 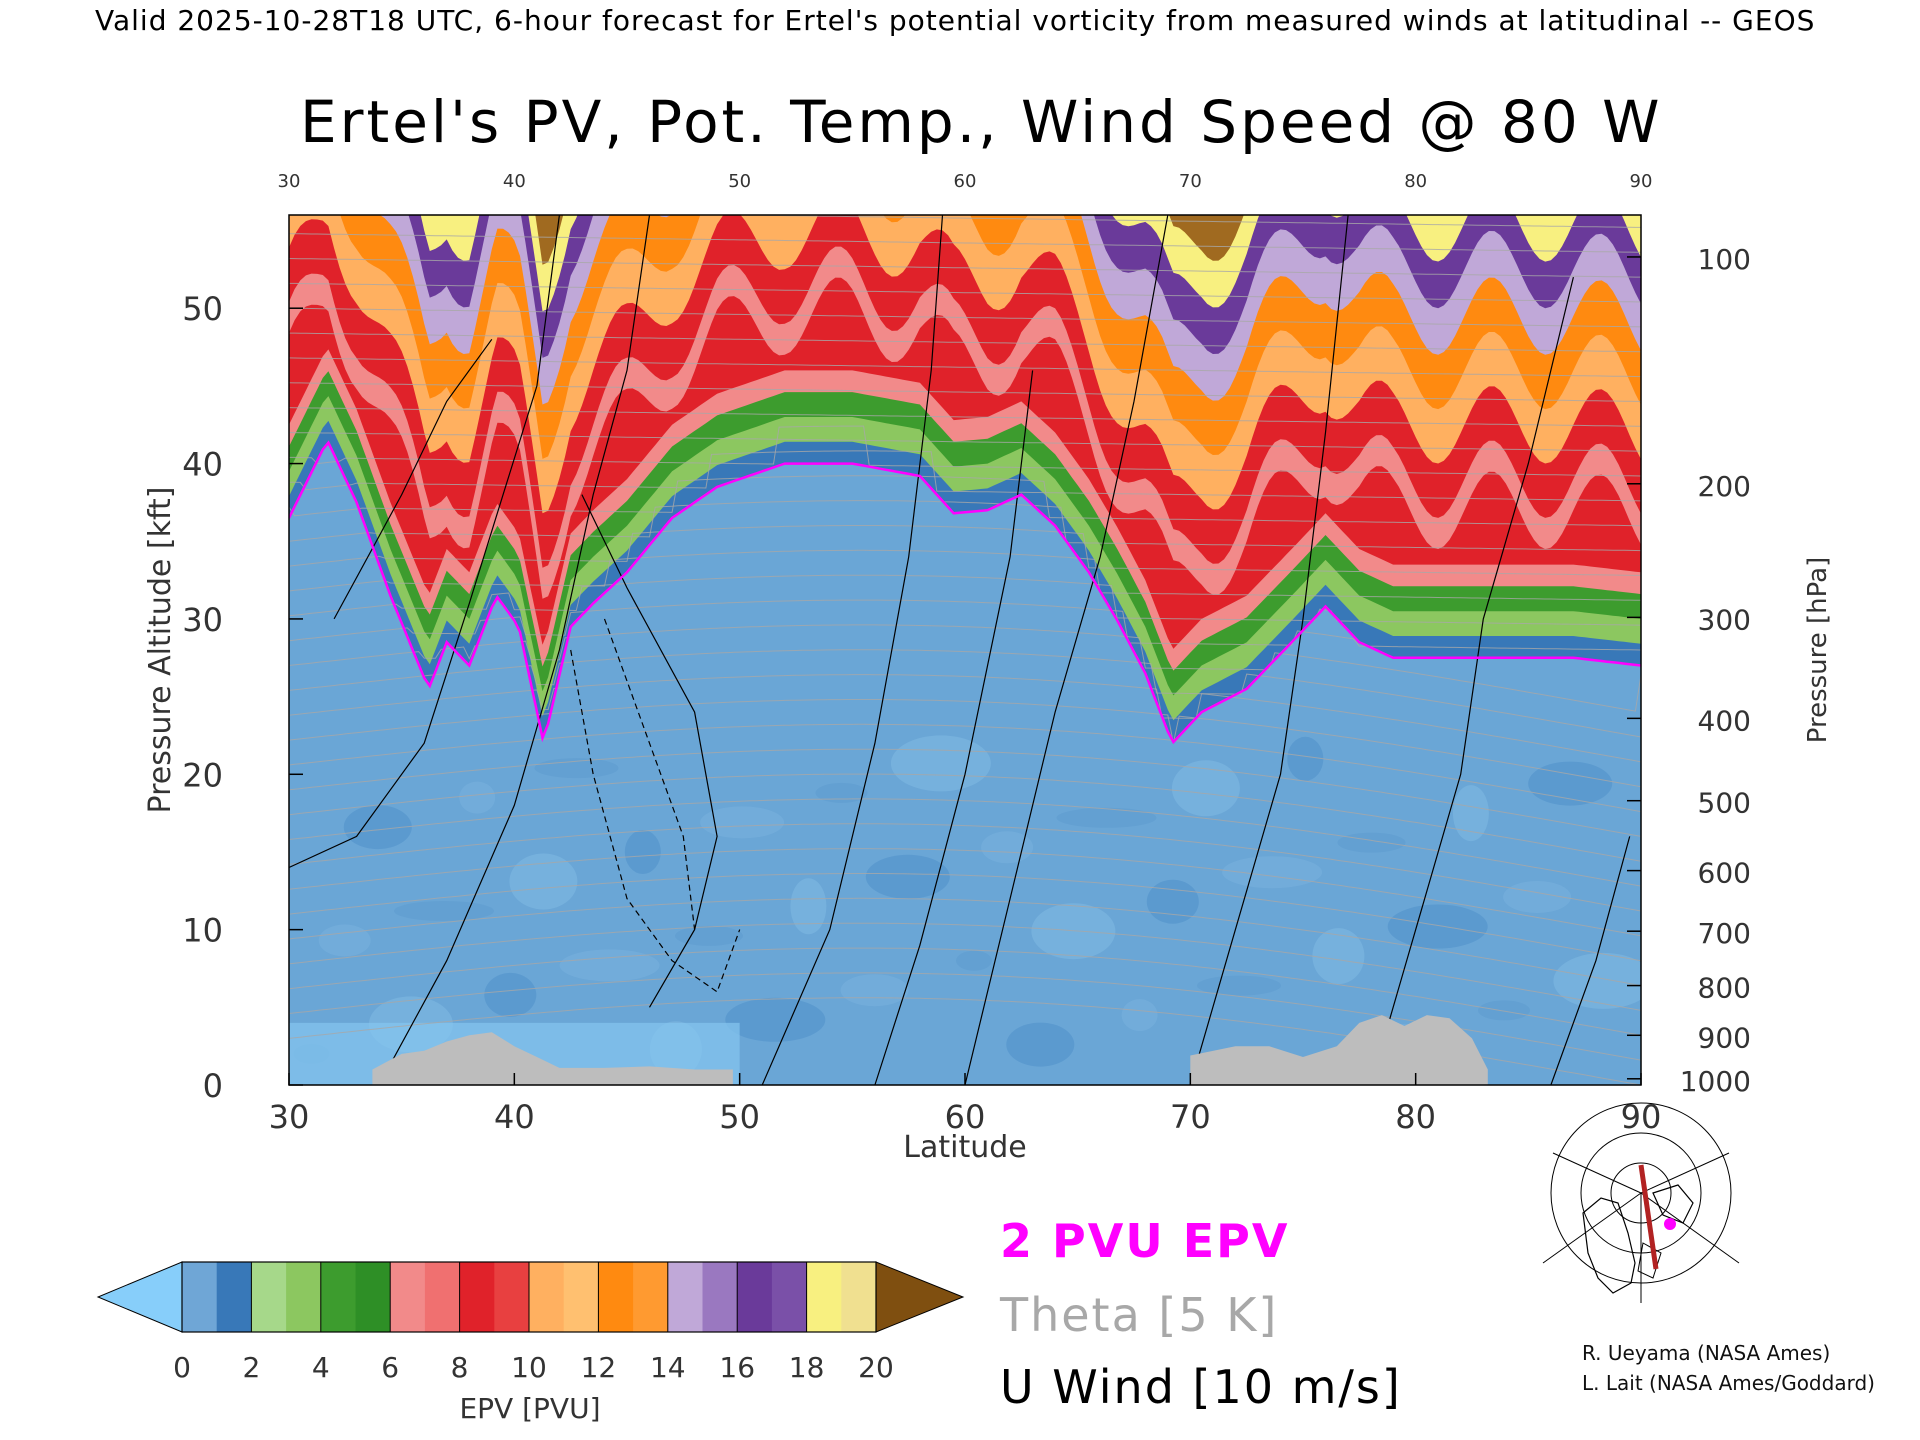 What do you see at coordinates (1818, 650) in the screenshot?
I see `y2-axis-label: Pressure [hPa]` at bounding box center [1818, 650].